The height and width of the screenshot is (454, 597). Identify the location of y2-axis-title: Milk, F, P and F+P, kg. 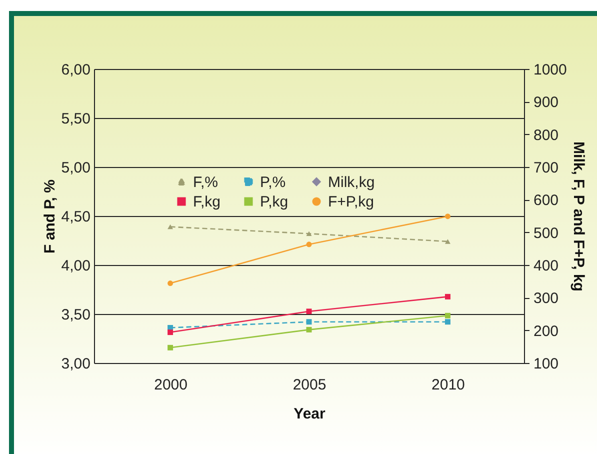
(578, 217).